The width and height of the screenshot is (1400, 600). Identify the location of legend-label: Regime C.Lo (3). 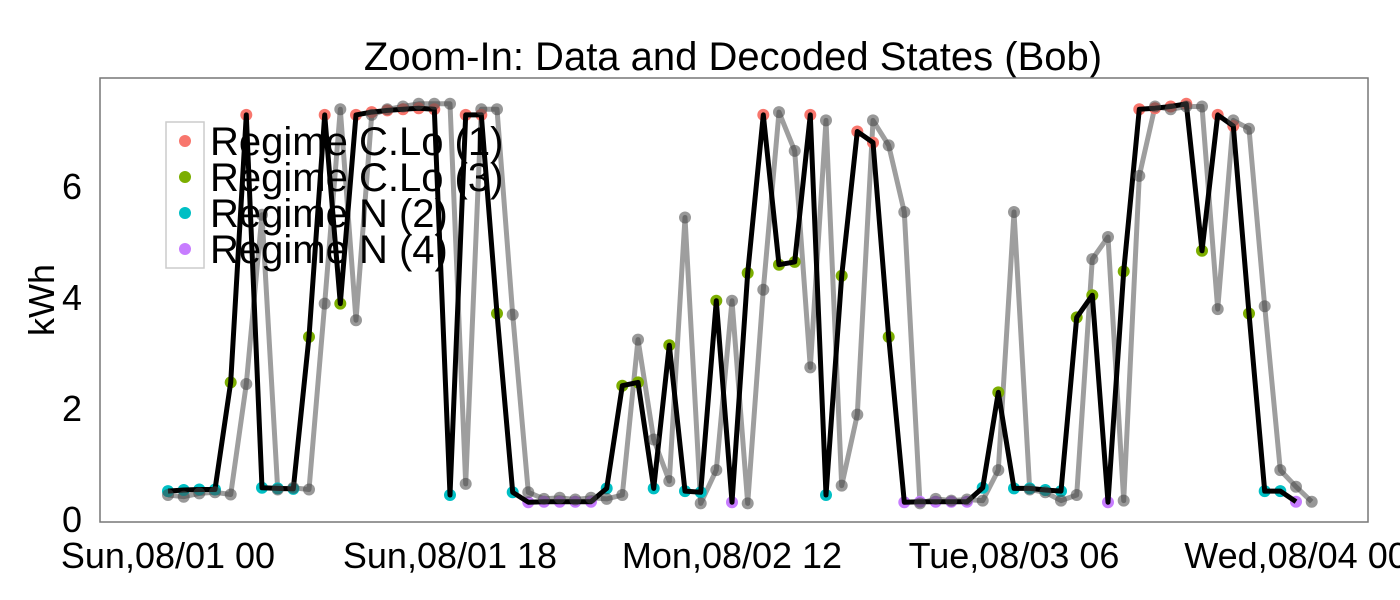
(356, 178).